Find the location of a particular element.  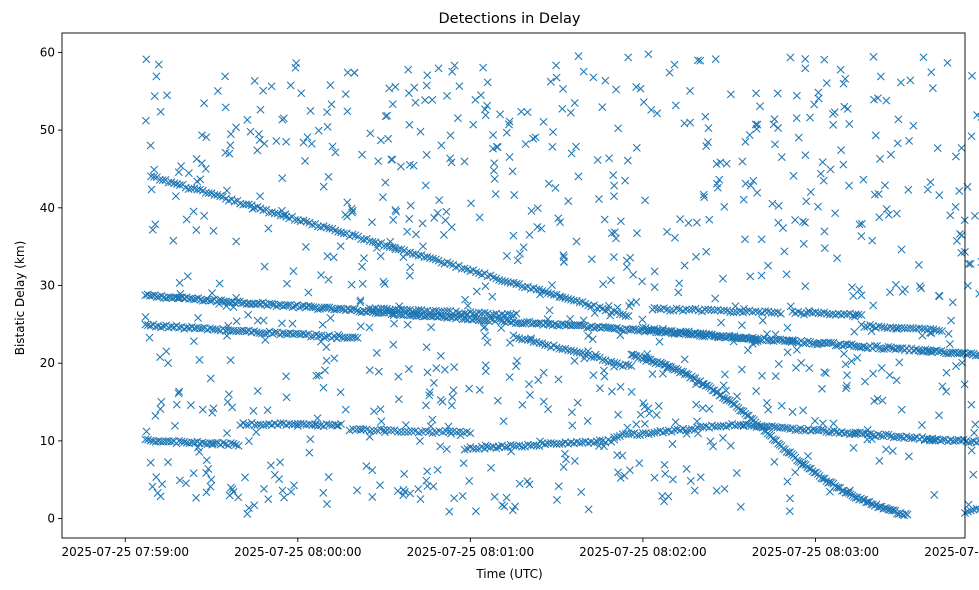

x-tick-label: 2025-07-25 08:01:00 is located at coordinates (470, 552).